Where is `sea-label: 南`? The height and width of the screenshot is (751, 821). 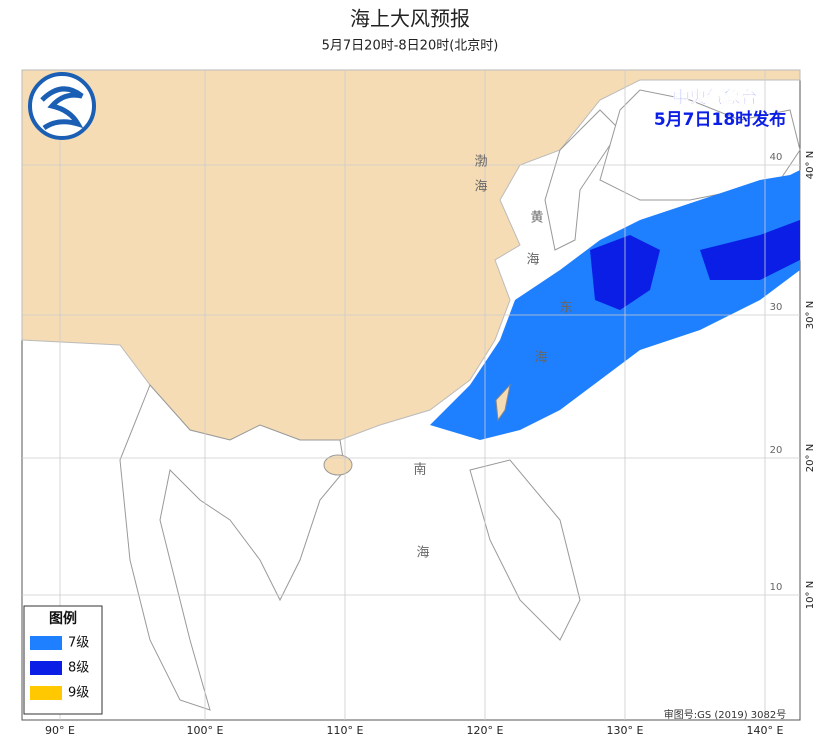
sea-label: 南 is located at coordinates (419, 470).